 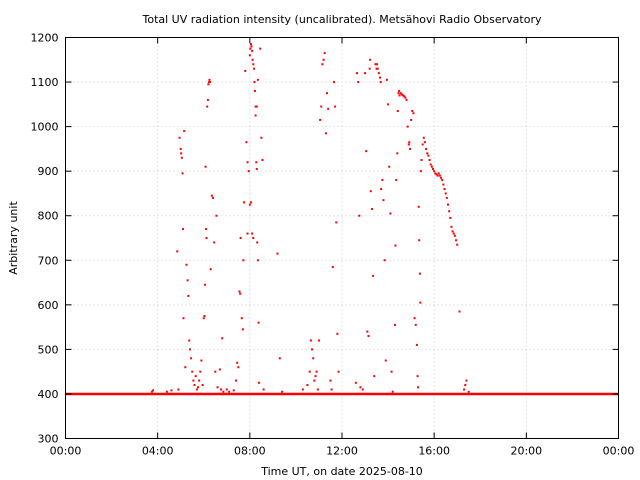 What do you see at coordinates (158, 451) in the screenshot?
I see `x-tick-label: 04:00` at bounding box center [158, 451].